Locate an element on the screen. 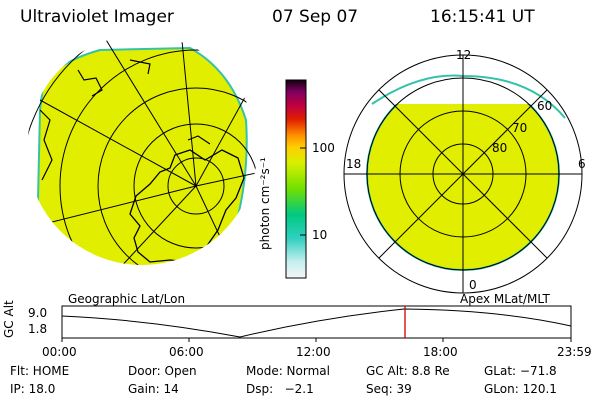 The width and height of the screenshot is (600, 400). mlt-label-18: 18 is located at coordinates (354, 164).